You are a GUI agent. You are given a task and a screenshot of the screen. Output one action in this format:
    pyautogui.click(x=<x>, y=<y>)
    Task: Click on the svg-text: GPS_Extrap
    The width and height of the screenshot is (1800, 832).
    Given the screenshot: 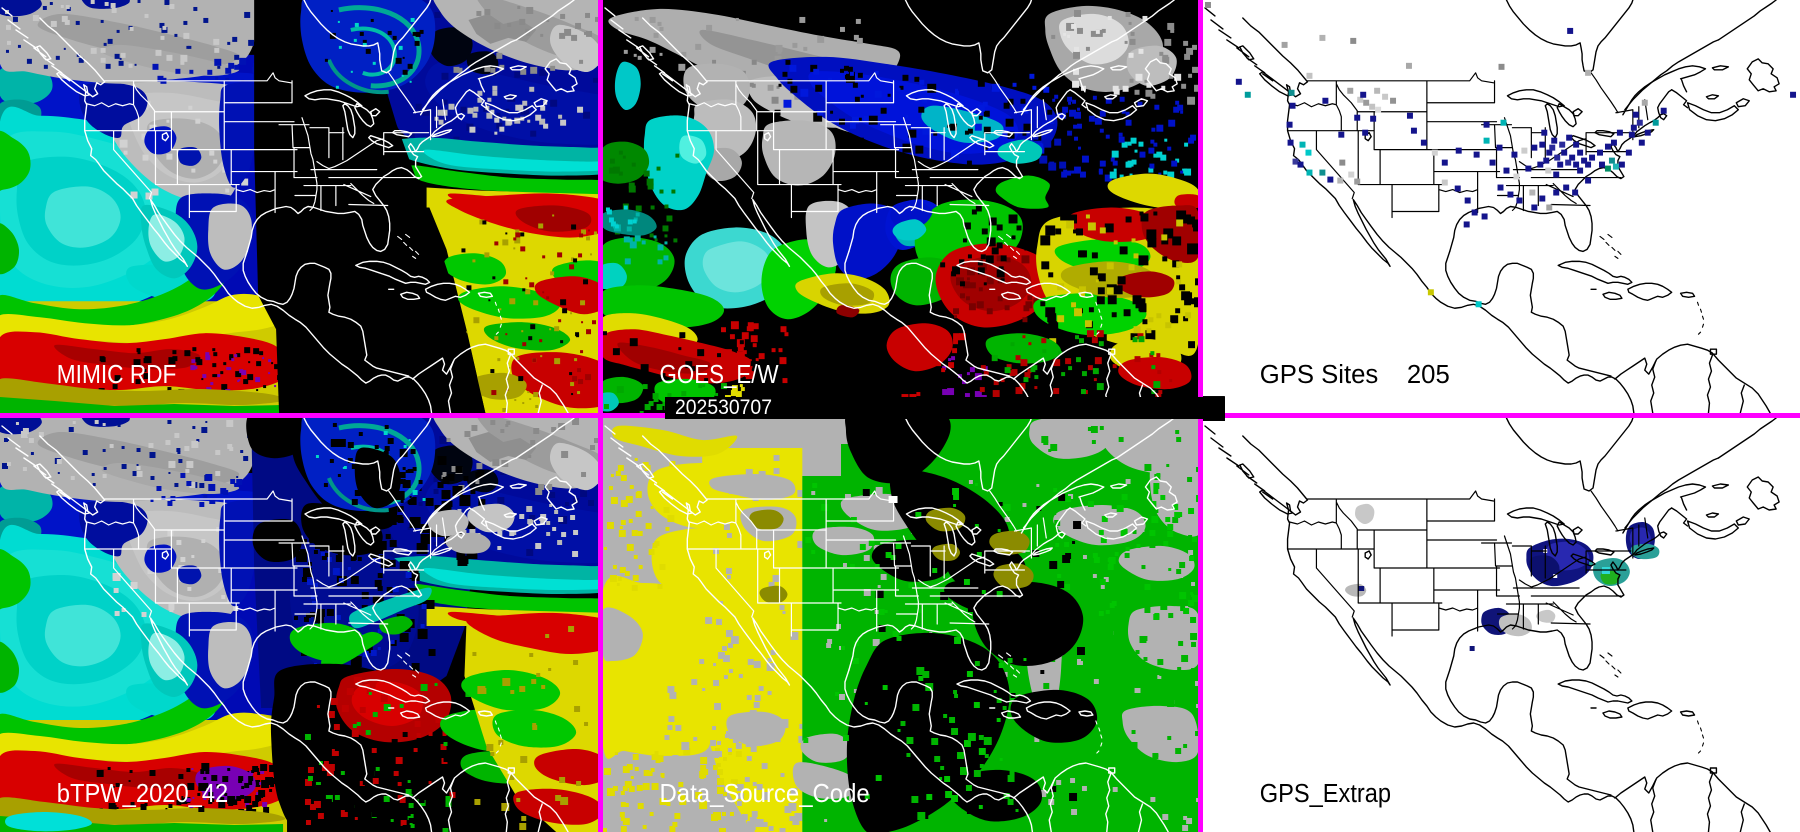 What is the action you would take?
    pyautogui.click(x=1325, y=794)
    